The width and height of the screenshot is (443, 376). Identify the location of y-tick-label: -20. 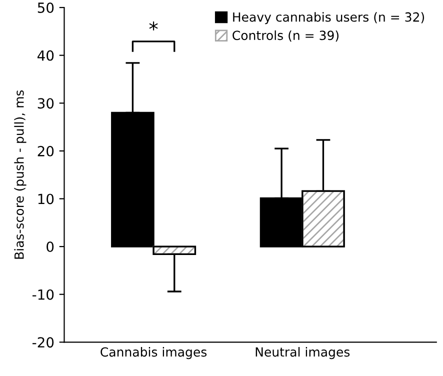
(43, 342).